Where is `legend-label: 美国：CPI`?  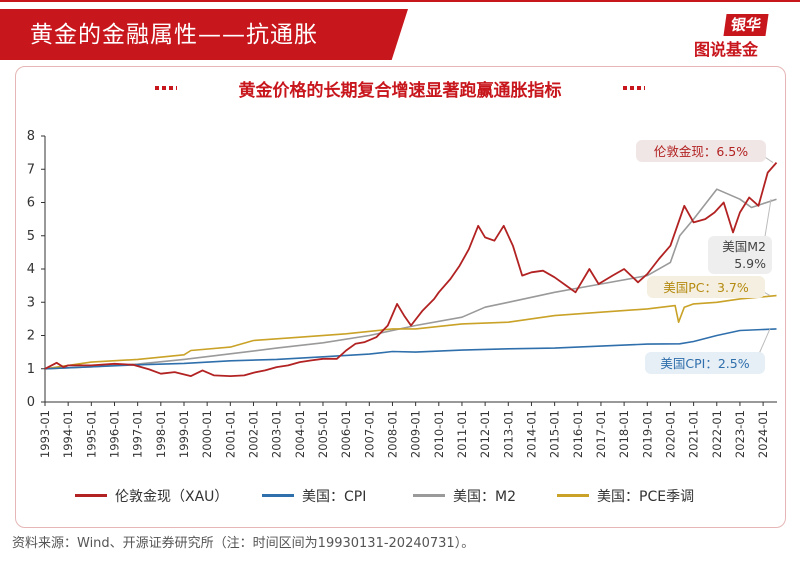 legend-label: 美国：CPI is located at coordinates (334, 497).